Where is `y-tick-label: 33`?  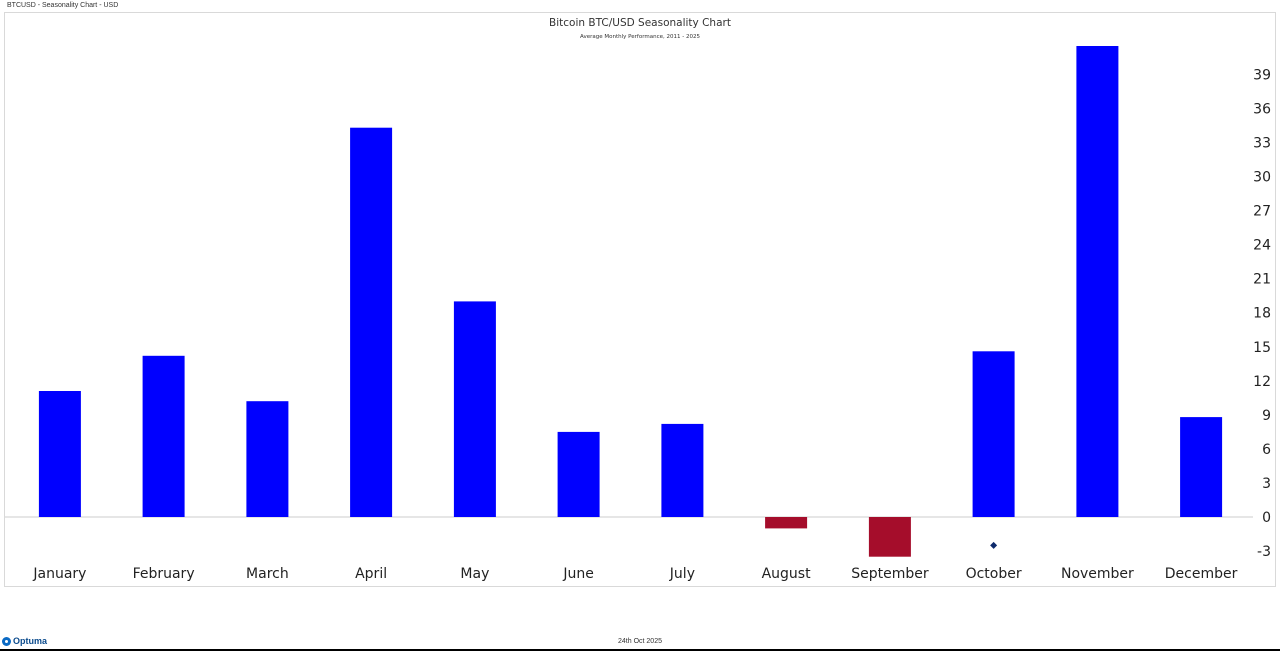
y-tick-label: 33 is located at coordinates (1262, 143).